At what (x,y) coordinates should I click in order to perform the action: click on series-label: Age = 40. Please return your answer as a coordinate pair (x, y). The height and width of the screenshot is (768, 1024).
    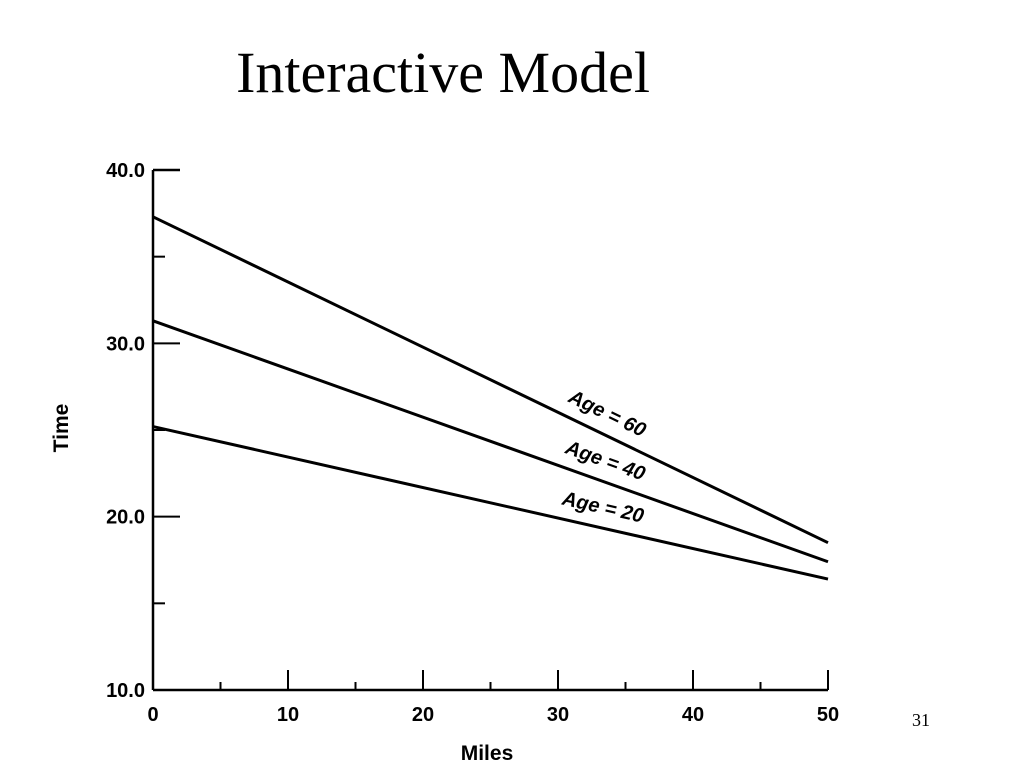
    Looking at the image, I should click on (605, 460).